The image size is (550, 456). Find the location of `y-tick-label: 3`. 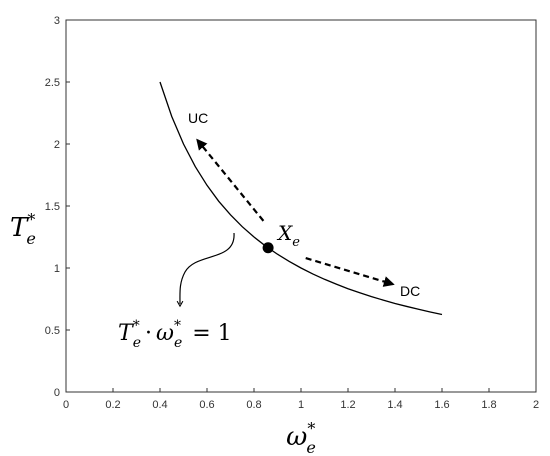

y-tick-label: 3 is located at coordinates (57, 21).